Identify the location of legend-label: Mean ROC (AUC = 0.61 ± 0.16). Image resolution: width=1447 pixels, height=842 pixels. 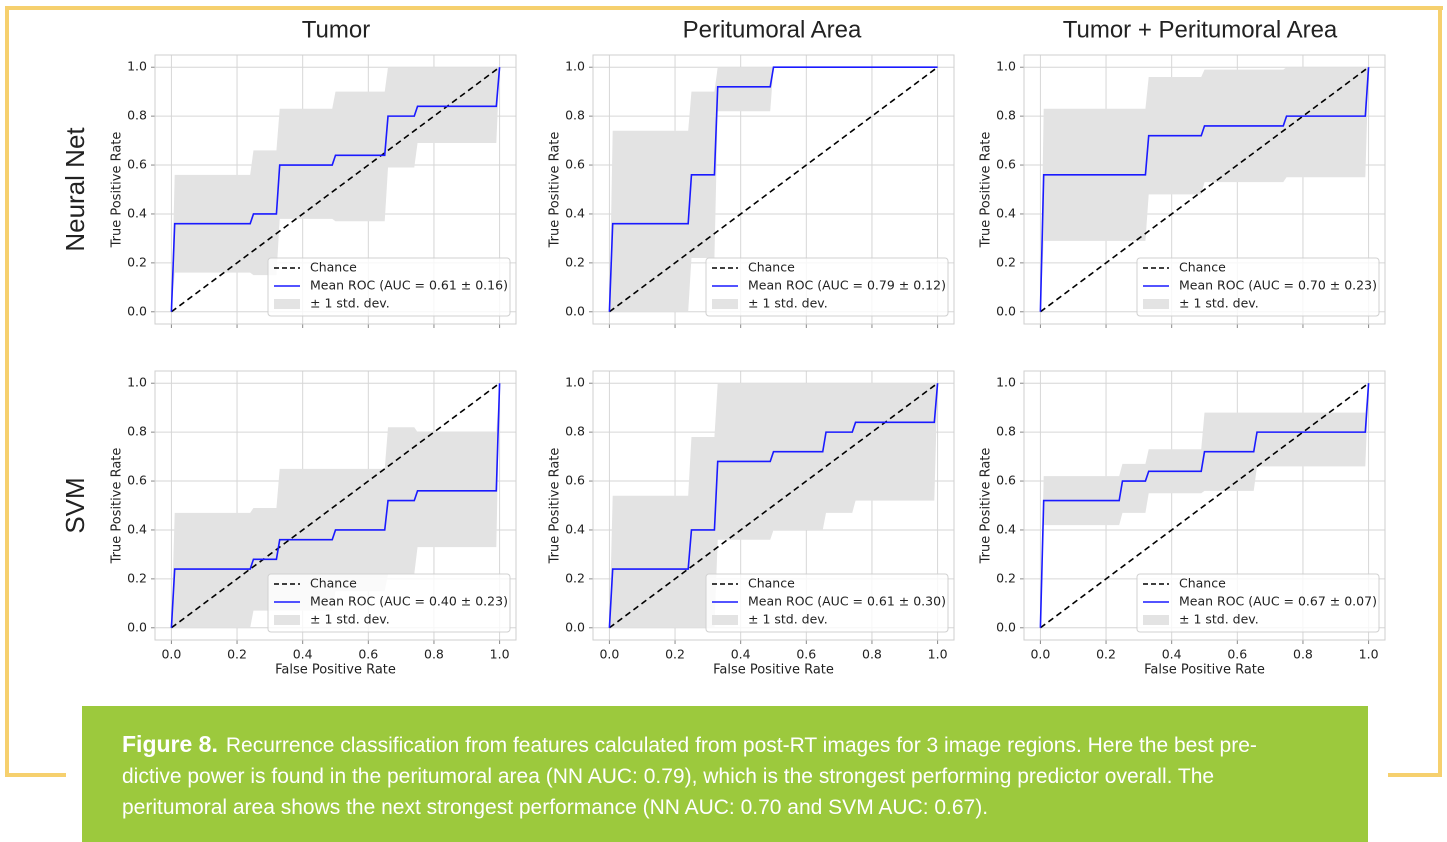
(409, 285).